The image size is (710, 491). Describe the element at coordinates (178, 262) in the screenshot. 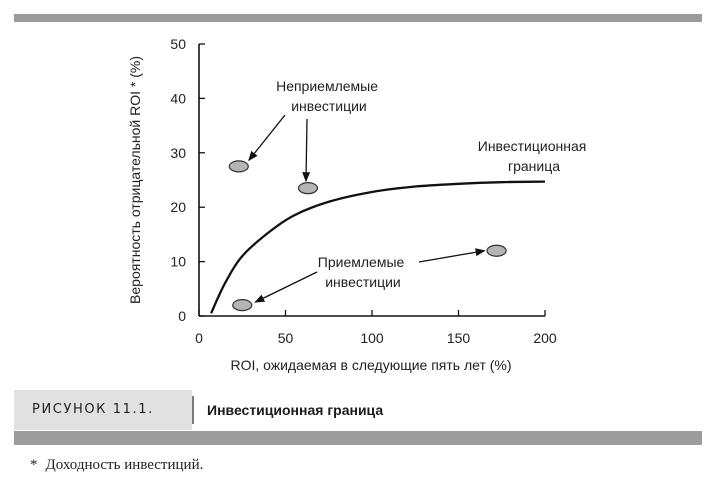

I see `y-tick-label: 10` at that location.